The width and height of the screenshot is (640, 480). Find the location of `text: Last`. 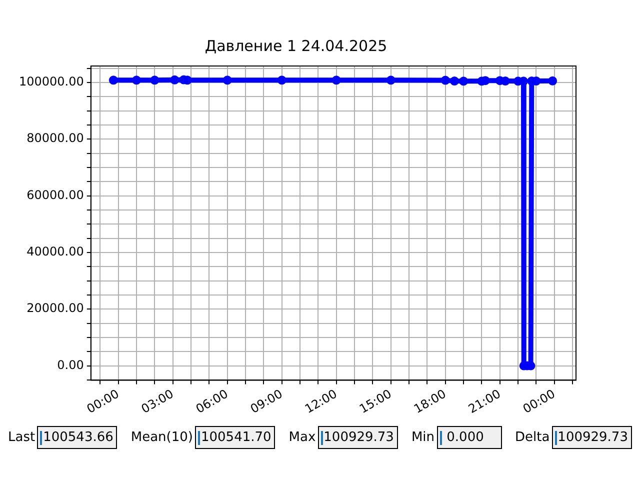

text: Last is located at coordinates (22, 437).